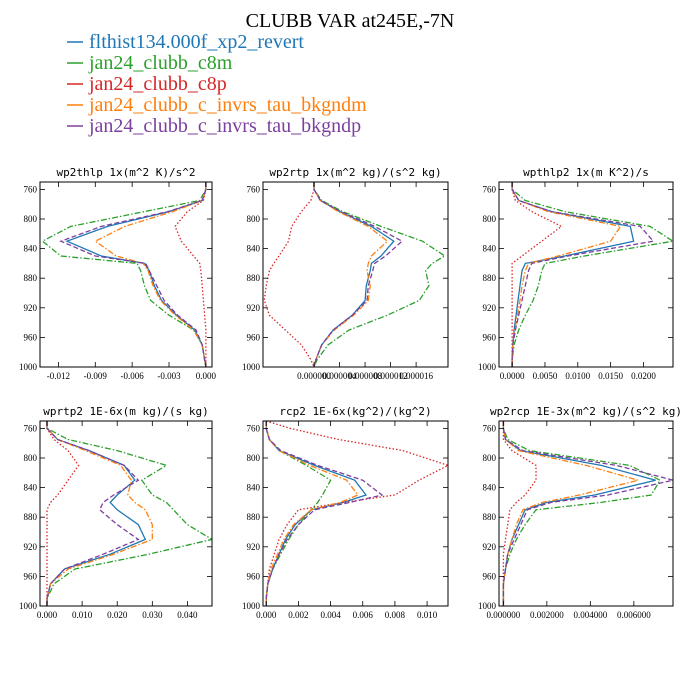 The image size is (700, 700). I want to click on panel-title: wp2rtp 1x(m^2 kg)/(s^2 kg), so click(355, 172).